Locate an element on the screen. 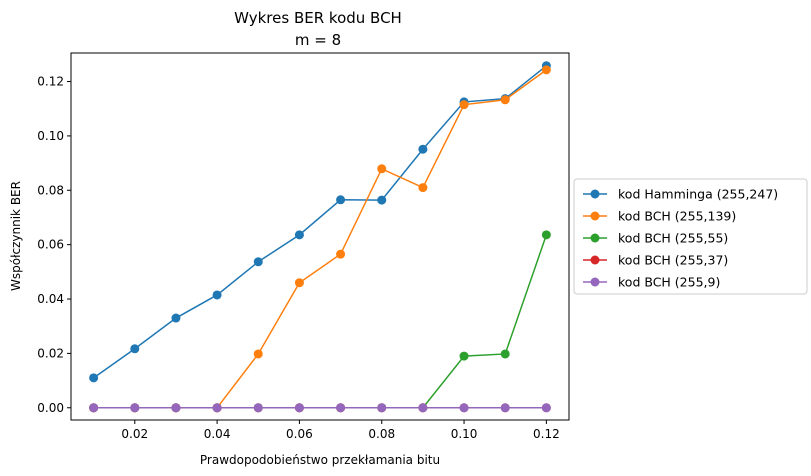  y-axis-label: Współczynnik BER is located at coordinates (16, 236).